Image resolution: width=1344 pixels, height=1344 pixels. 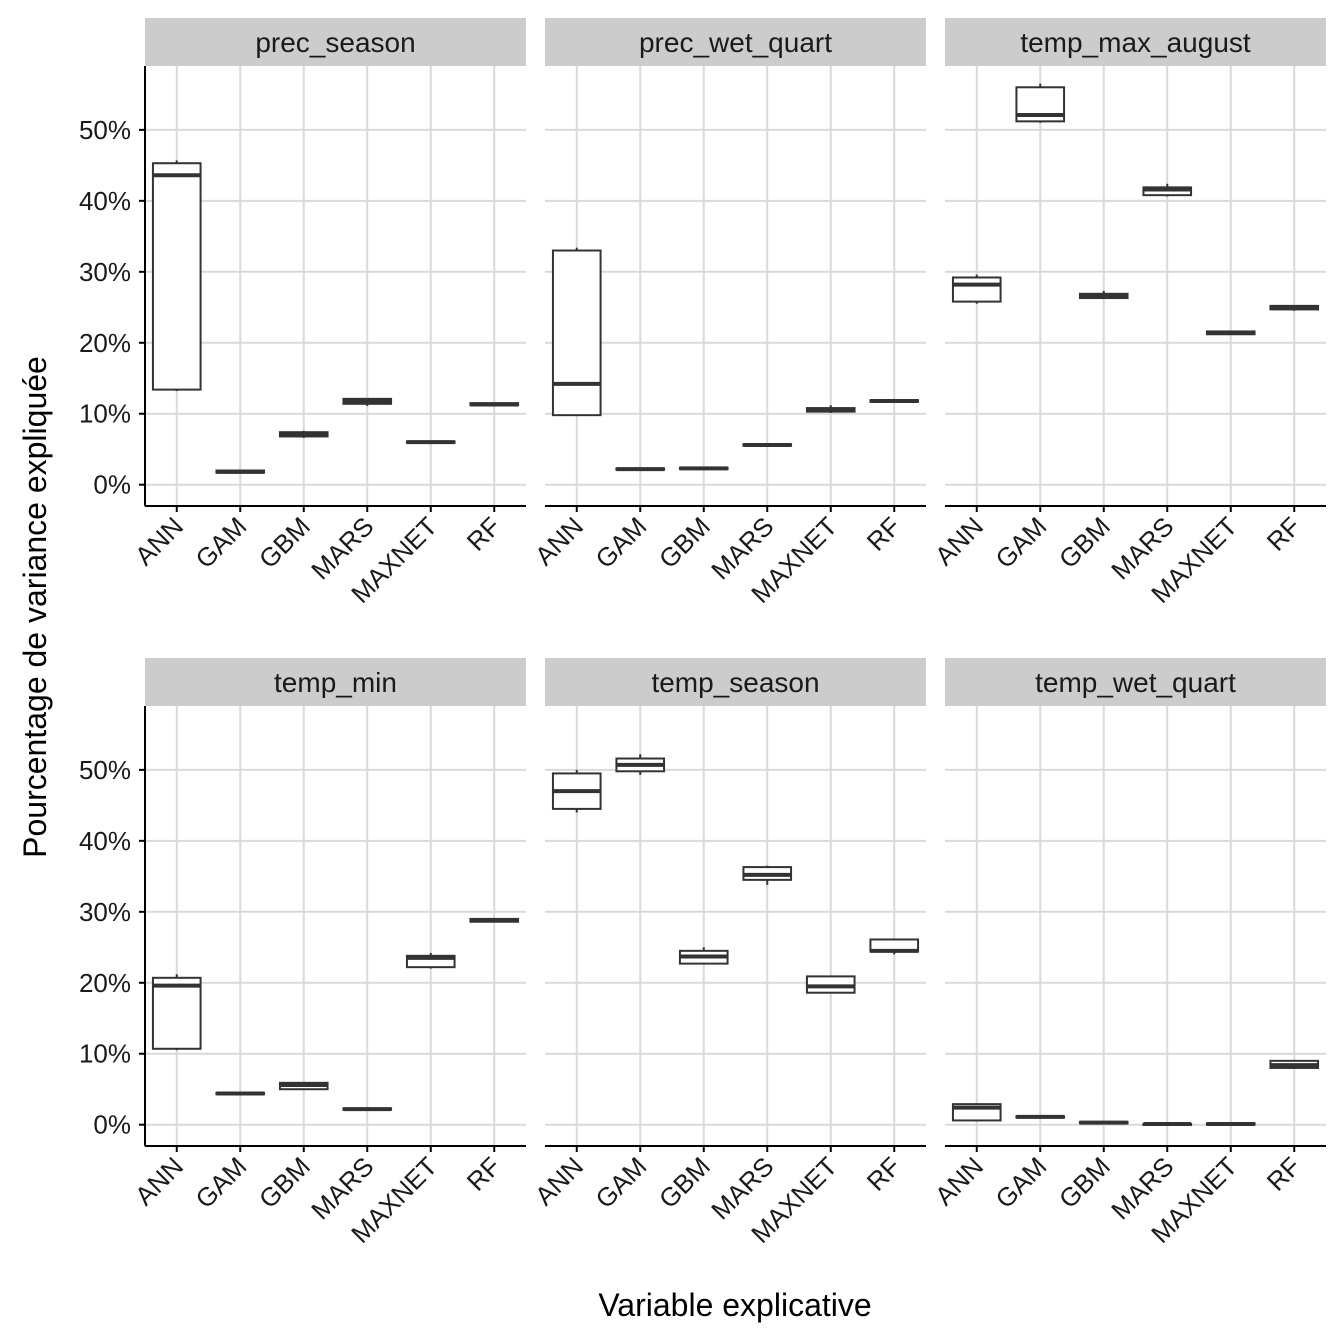 I want to click on x-axis-title: Variable explicative, so click(x=734, y=1305).